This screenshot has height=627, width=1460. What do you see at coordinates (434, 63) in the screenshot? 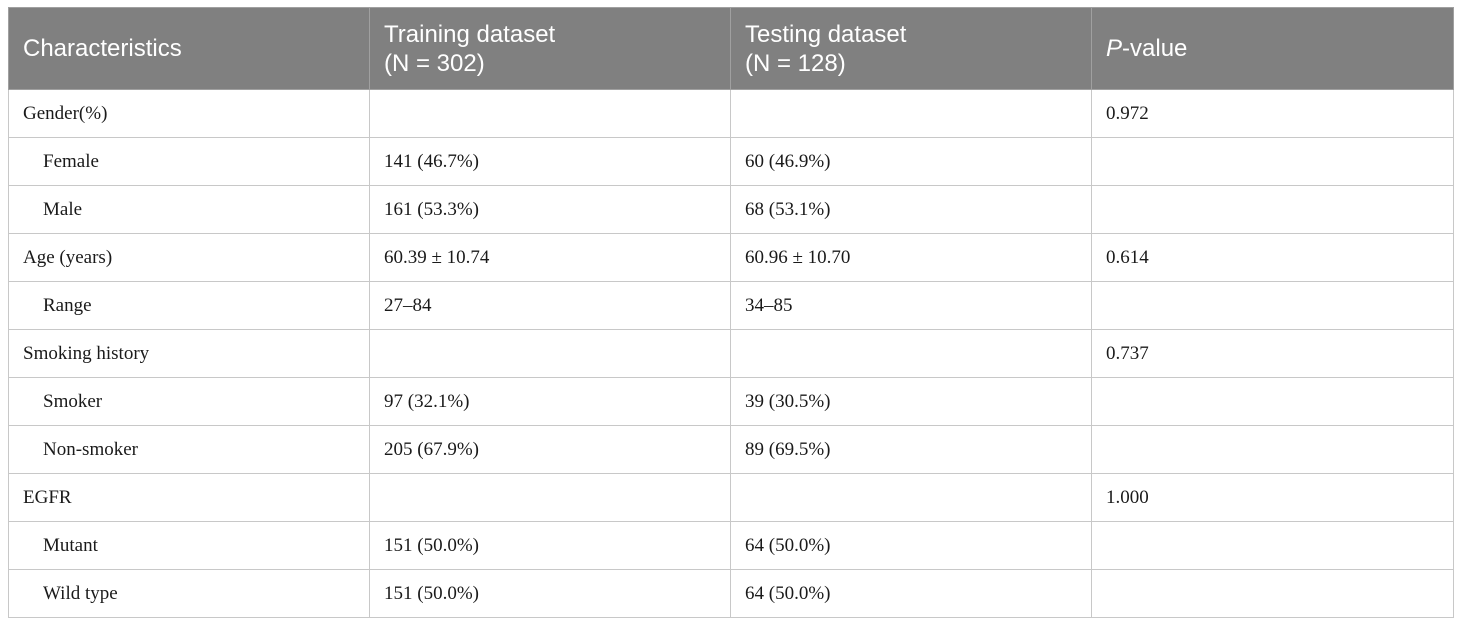
I see `header-training-line2: (N = 302)` at bounding box center [434, 63].